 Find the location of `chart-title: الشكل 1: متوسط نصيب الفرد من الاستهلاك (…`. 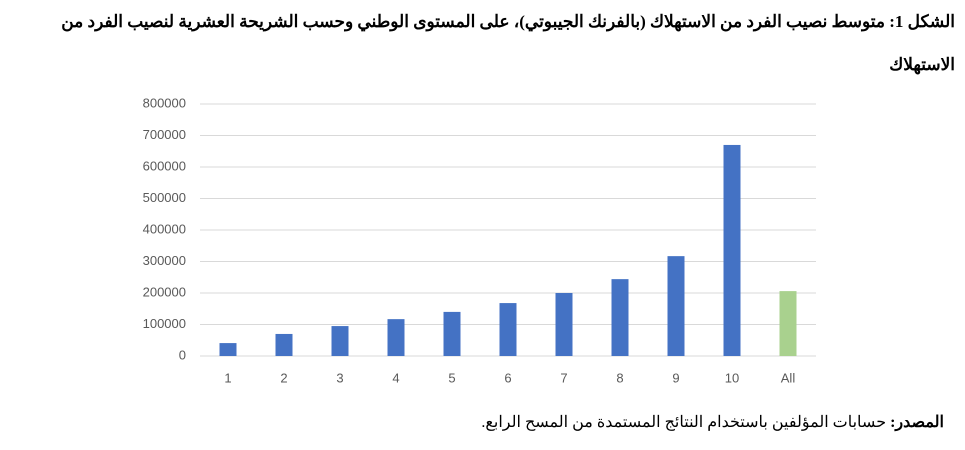

chart-title: الشكل 1: متوسط نصيب الفرد من الاستهلاك (… is located at coordinates (508, 43).